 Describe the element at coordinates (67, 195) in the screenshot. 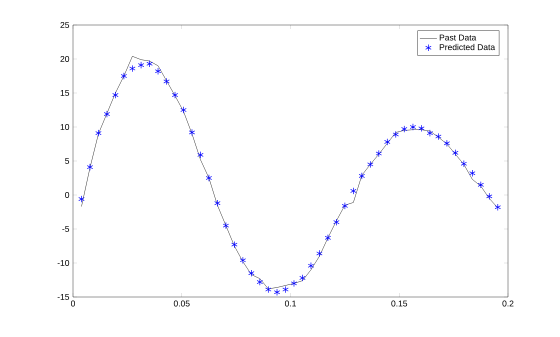

I see `y-tick-label: 0` at that location.